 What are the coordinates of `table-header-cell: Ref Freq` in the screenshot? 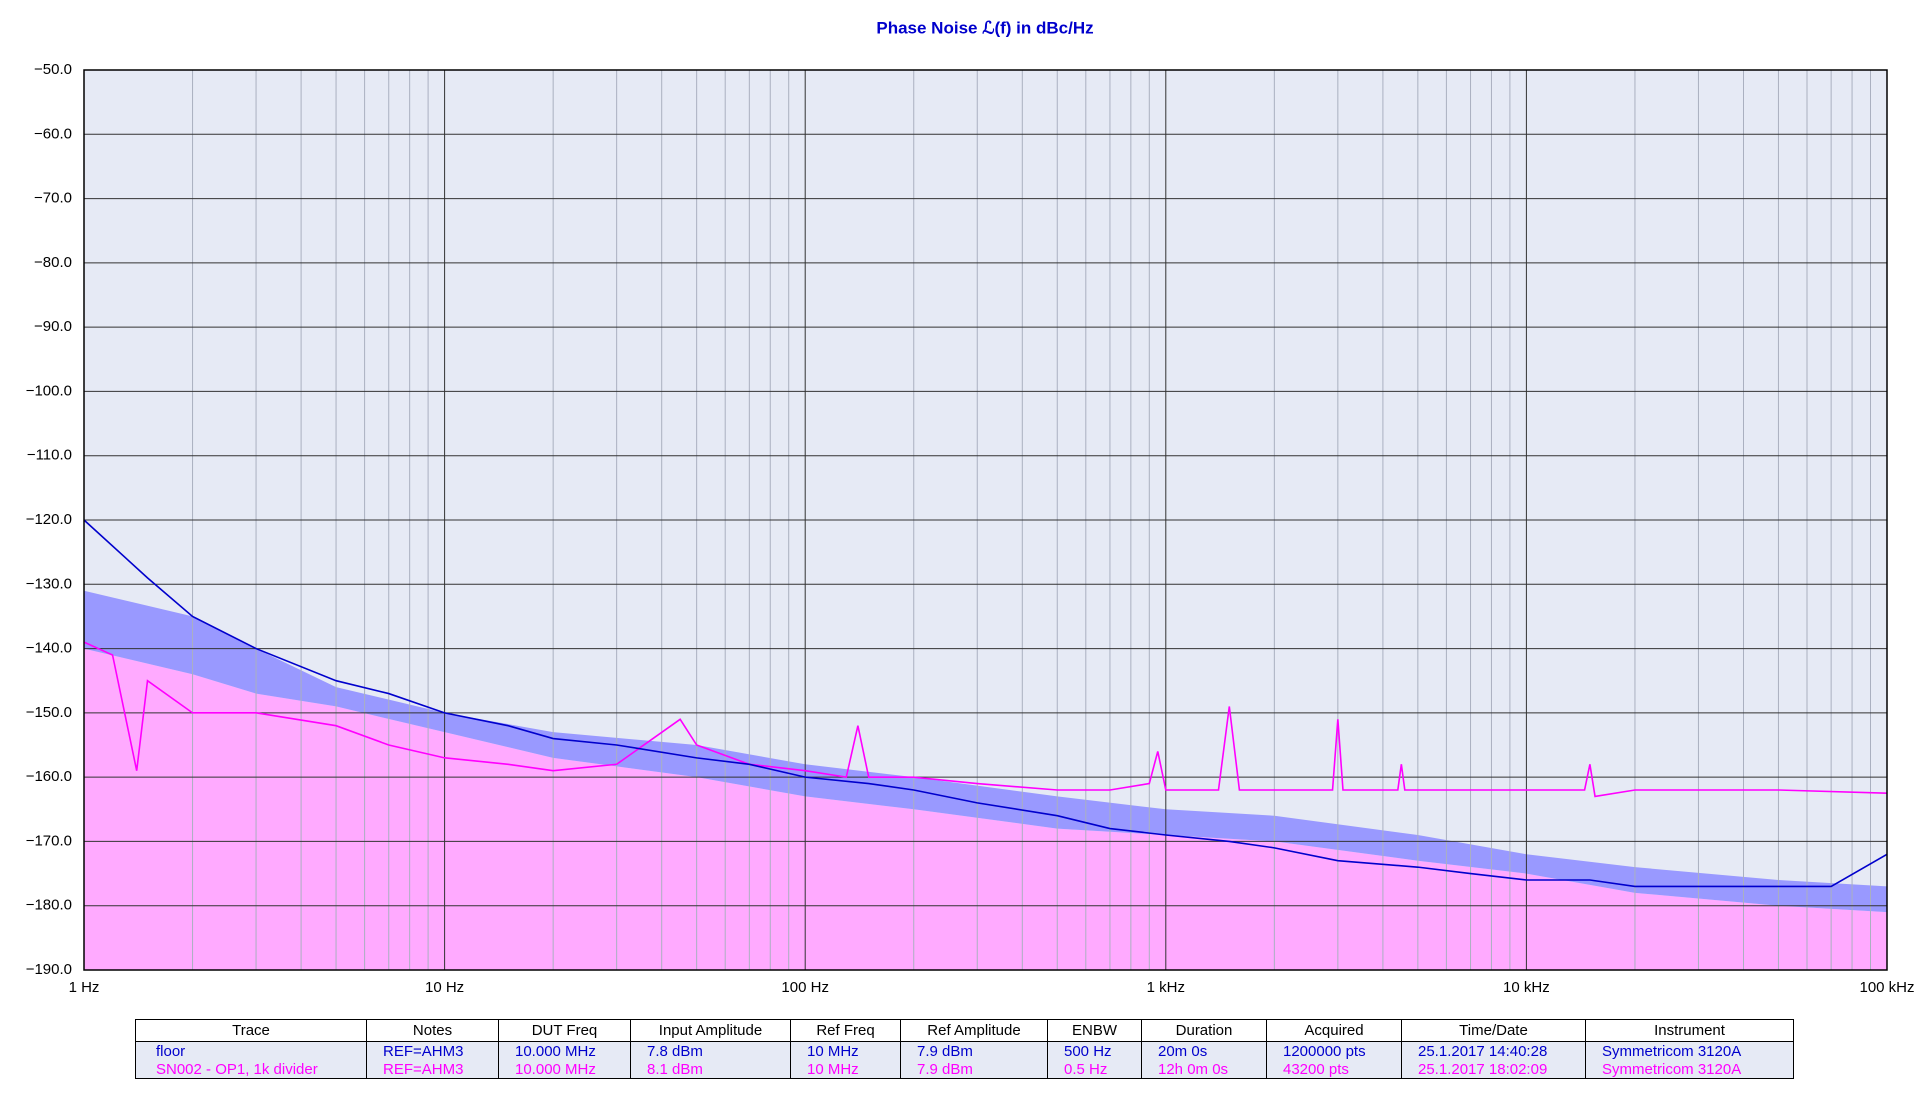 It's located at (845, 1030).